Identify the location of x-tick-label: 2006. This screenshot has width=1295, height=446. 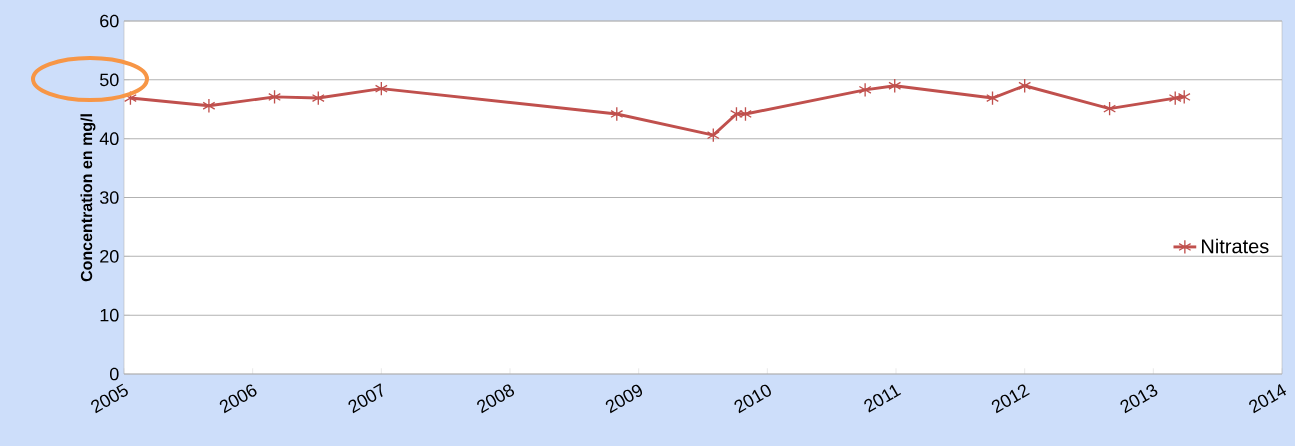
(238, 399).